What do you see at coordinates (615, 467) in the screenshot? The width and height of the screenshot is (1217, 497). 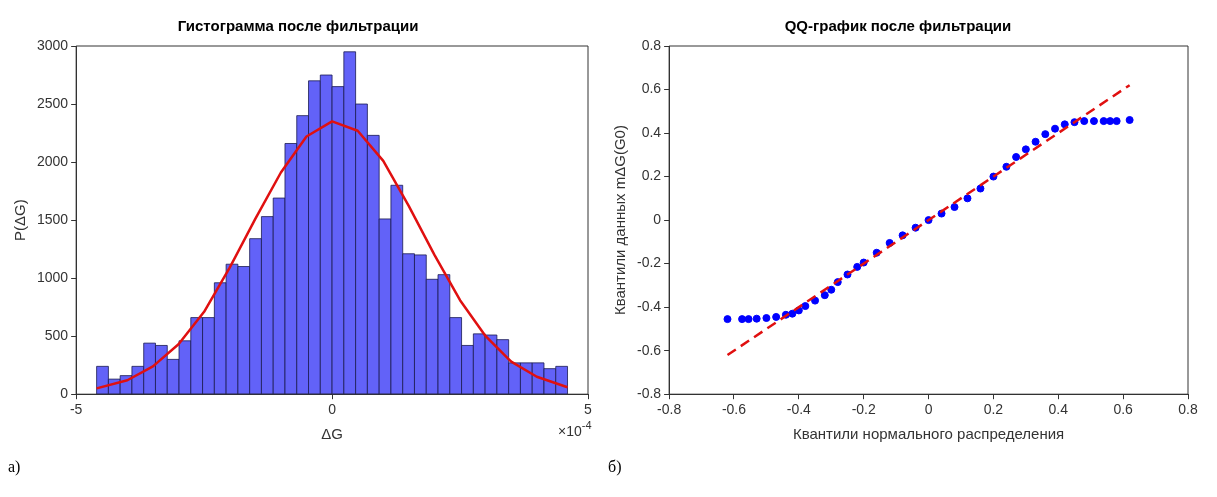 I see `text: б)` at bounding box center [615, 467].